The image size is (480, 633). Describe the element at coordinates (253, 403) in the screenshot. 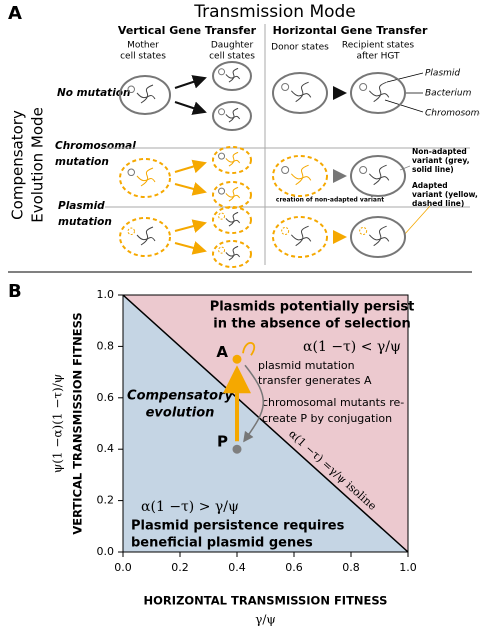

I see `conjugation-arrow` at that location.